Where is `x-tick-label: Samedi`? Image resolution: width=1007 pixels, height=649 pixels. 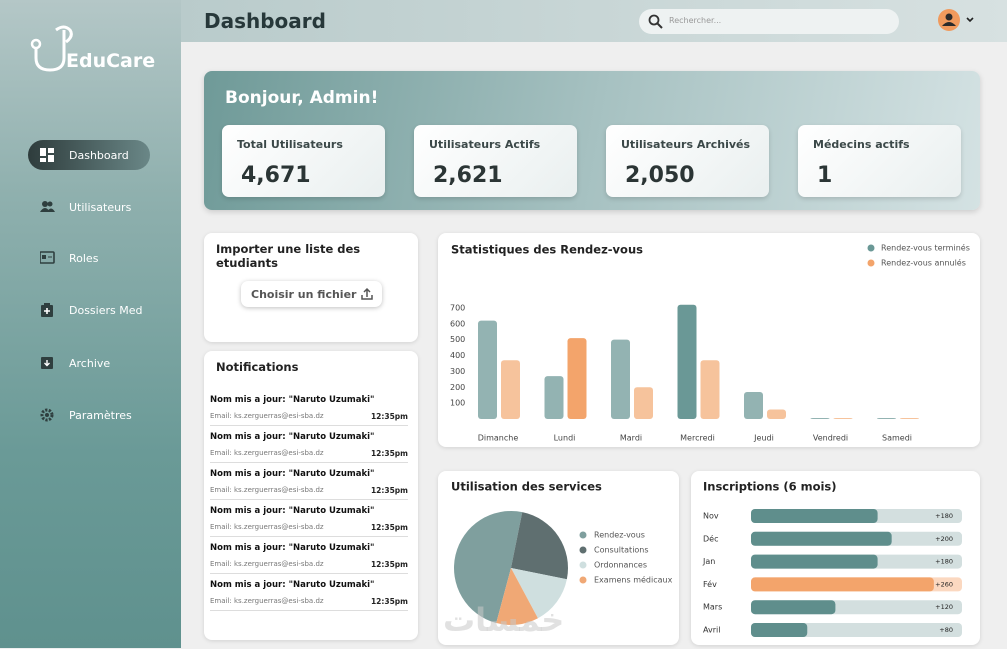
x-tick-label: Samedi is located at coordinates (897, 438).